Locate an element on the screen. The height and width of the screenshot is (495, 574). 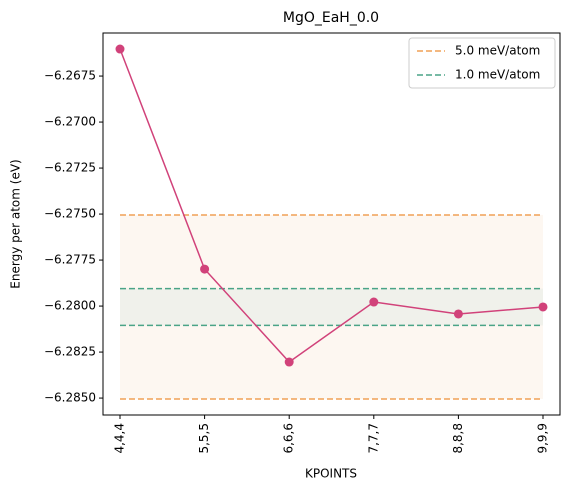
y-tick-label: −6.2700 is located at coordinates (70, 122).